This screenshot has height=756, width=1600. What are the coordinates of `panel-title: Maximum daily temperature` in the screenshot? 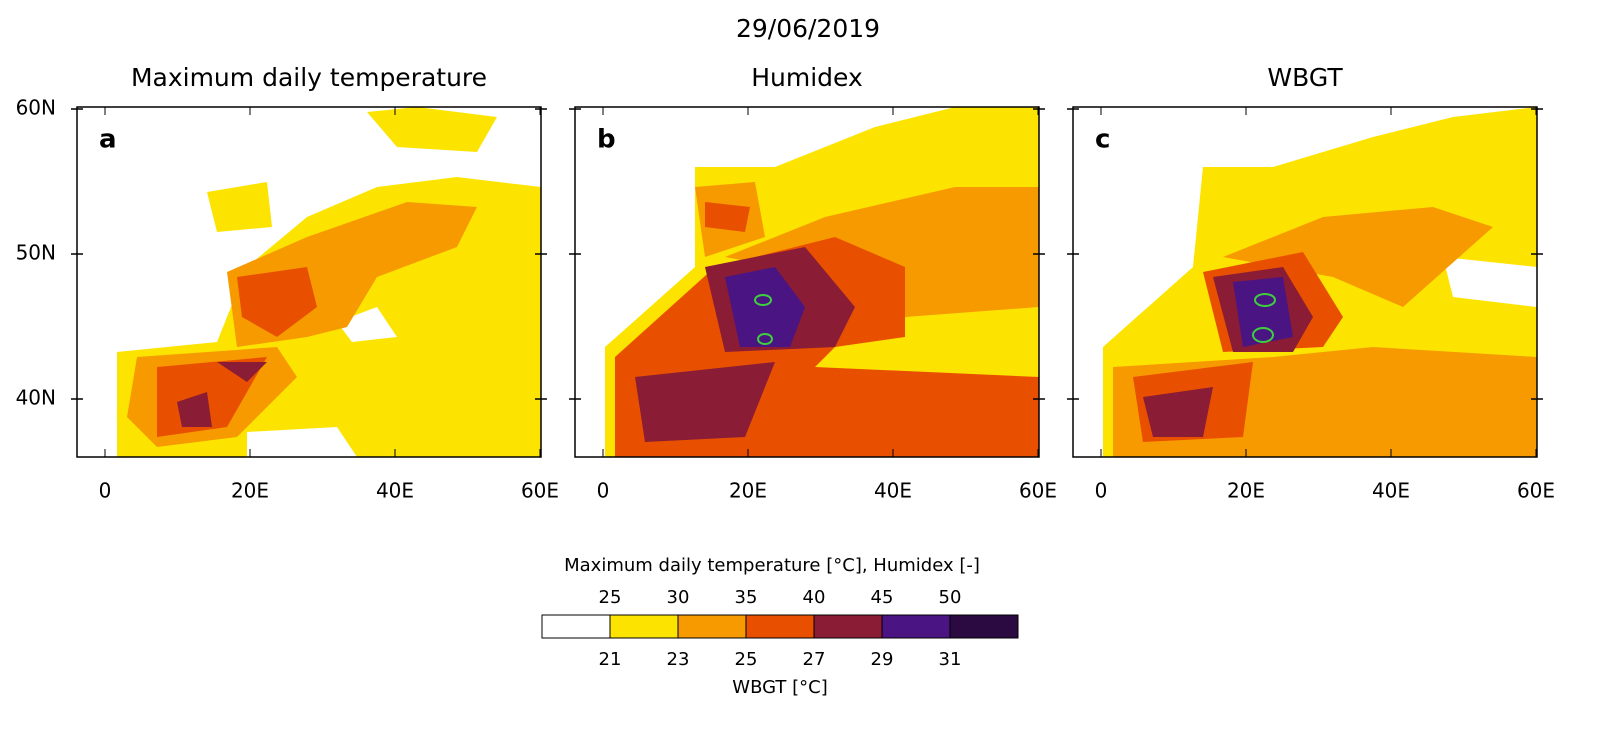 It's located at (309, 77).